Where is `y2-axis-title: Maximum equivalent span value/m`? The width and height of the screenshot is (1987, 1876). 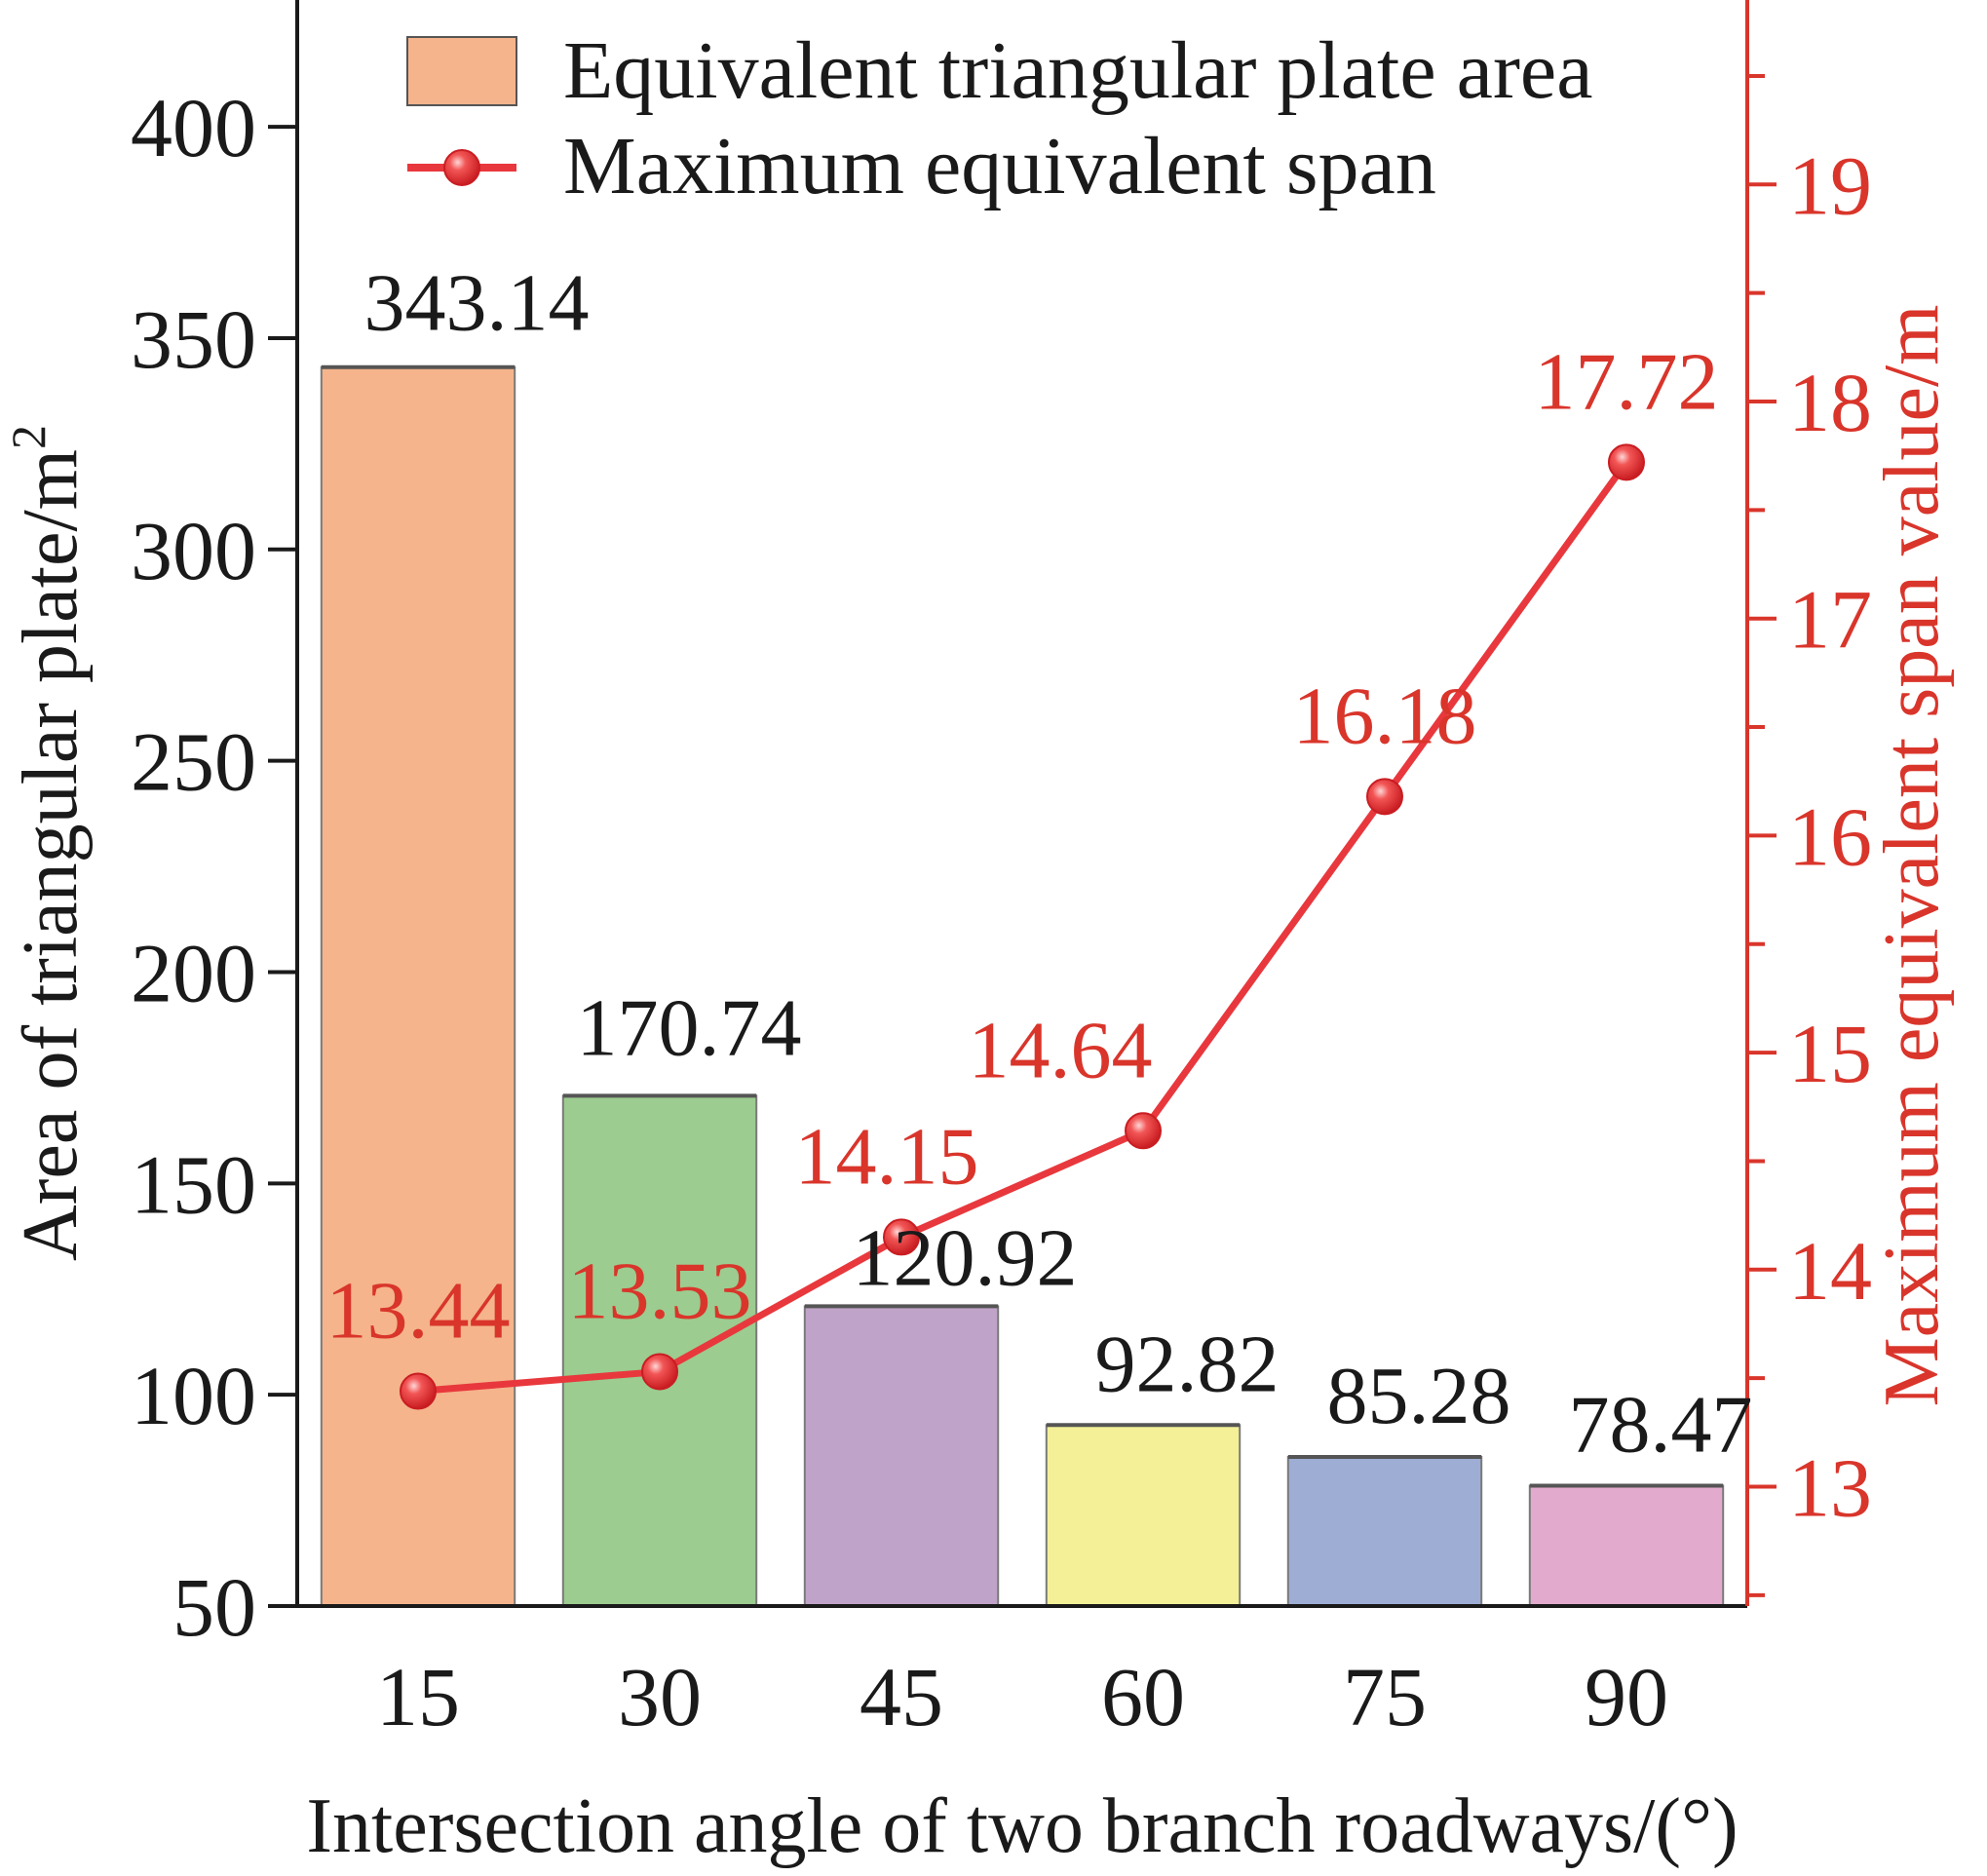 y2-axis-title: Maximum equivalent span value/m is located at coordinates (1912, 856).